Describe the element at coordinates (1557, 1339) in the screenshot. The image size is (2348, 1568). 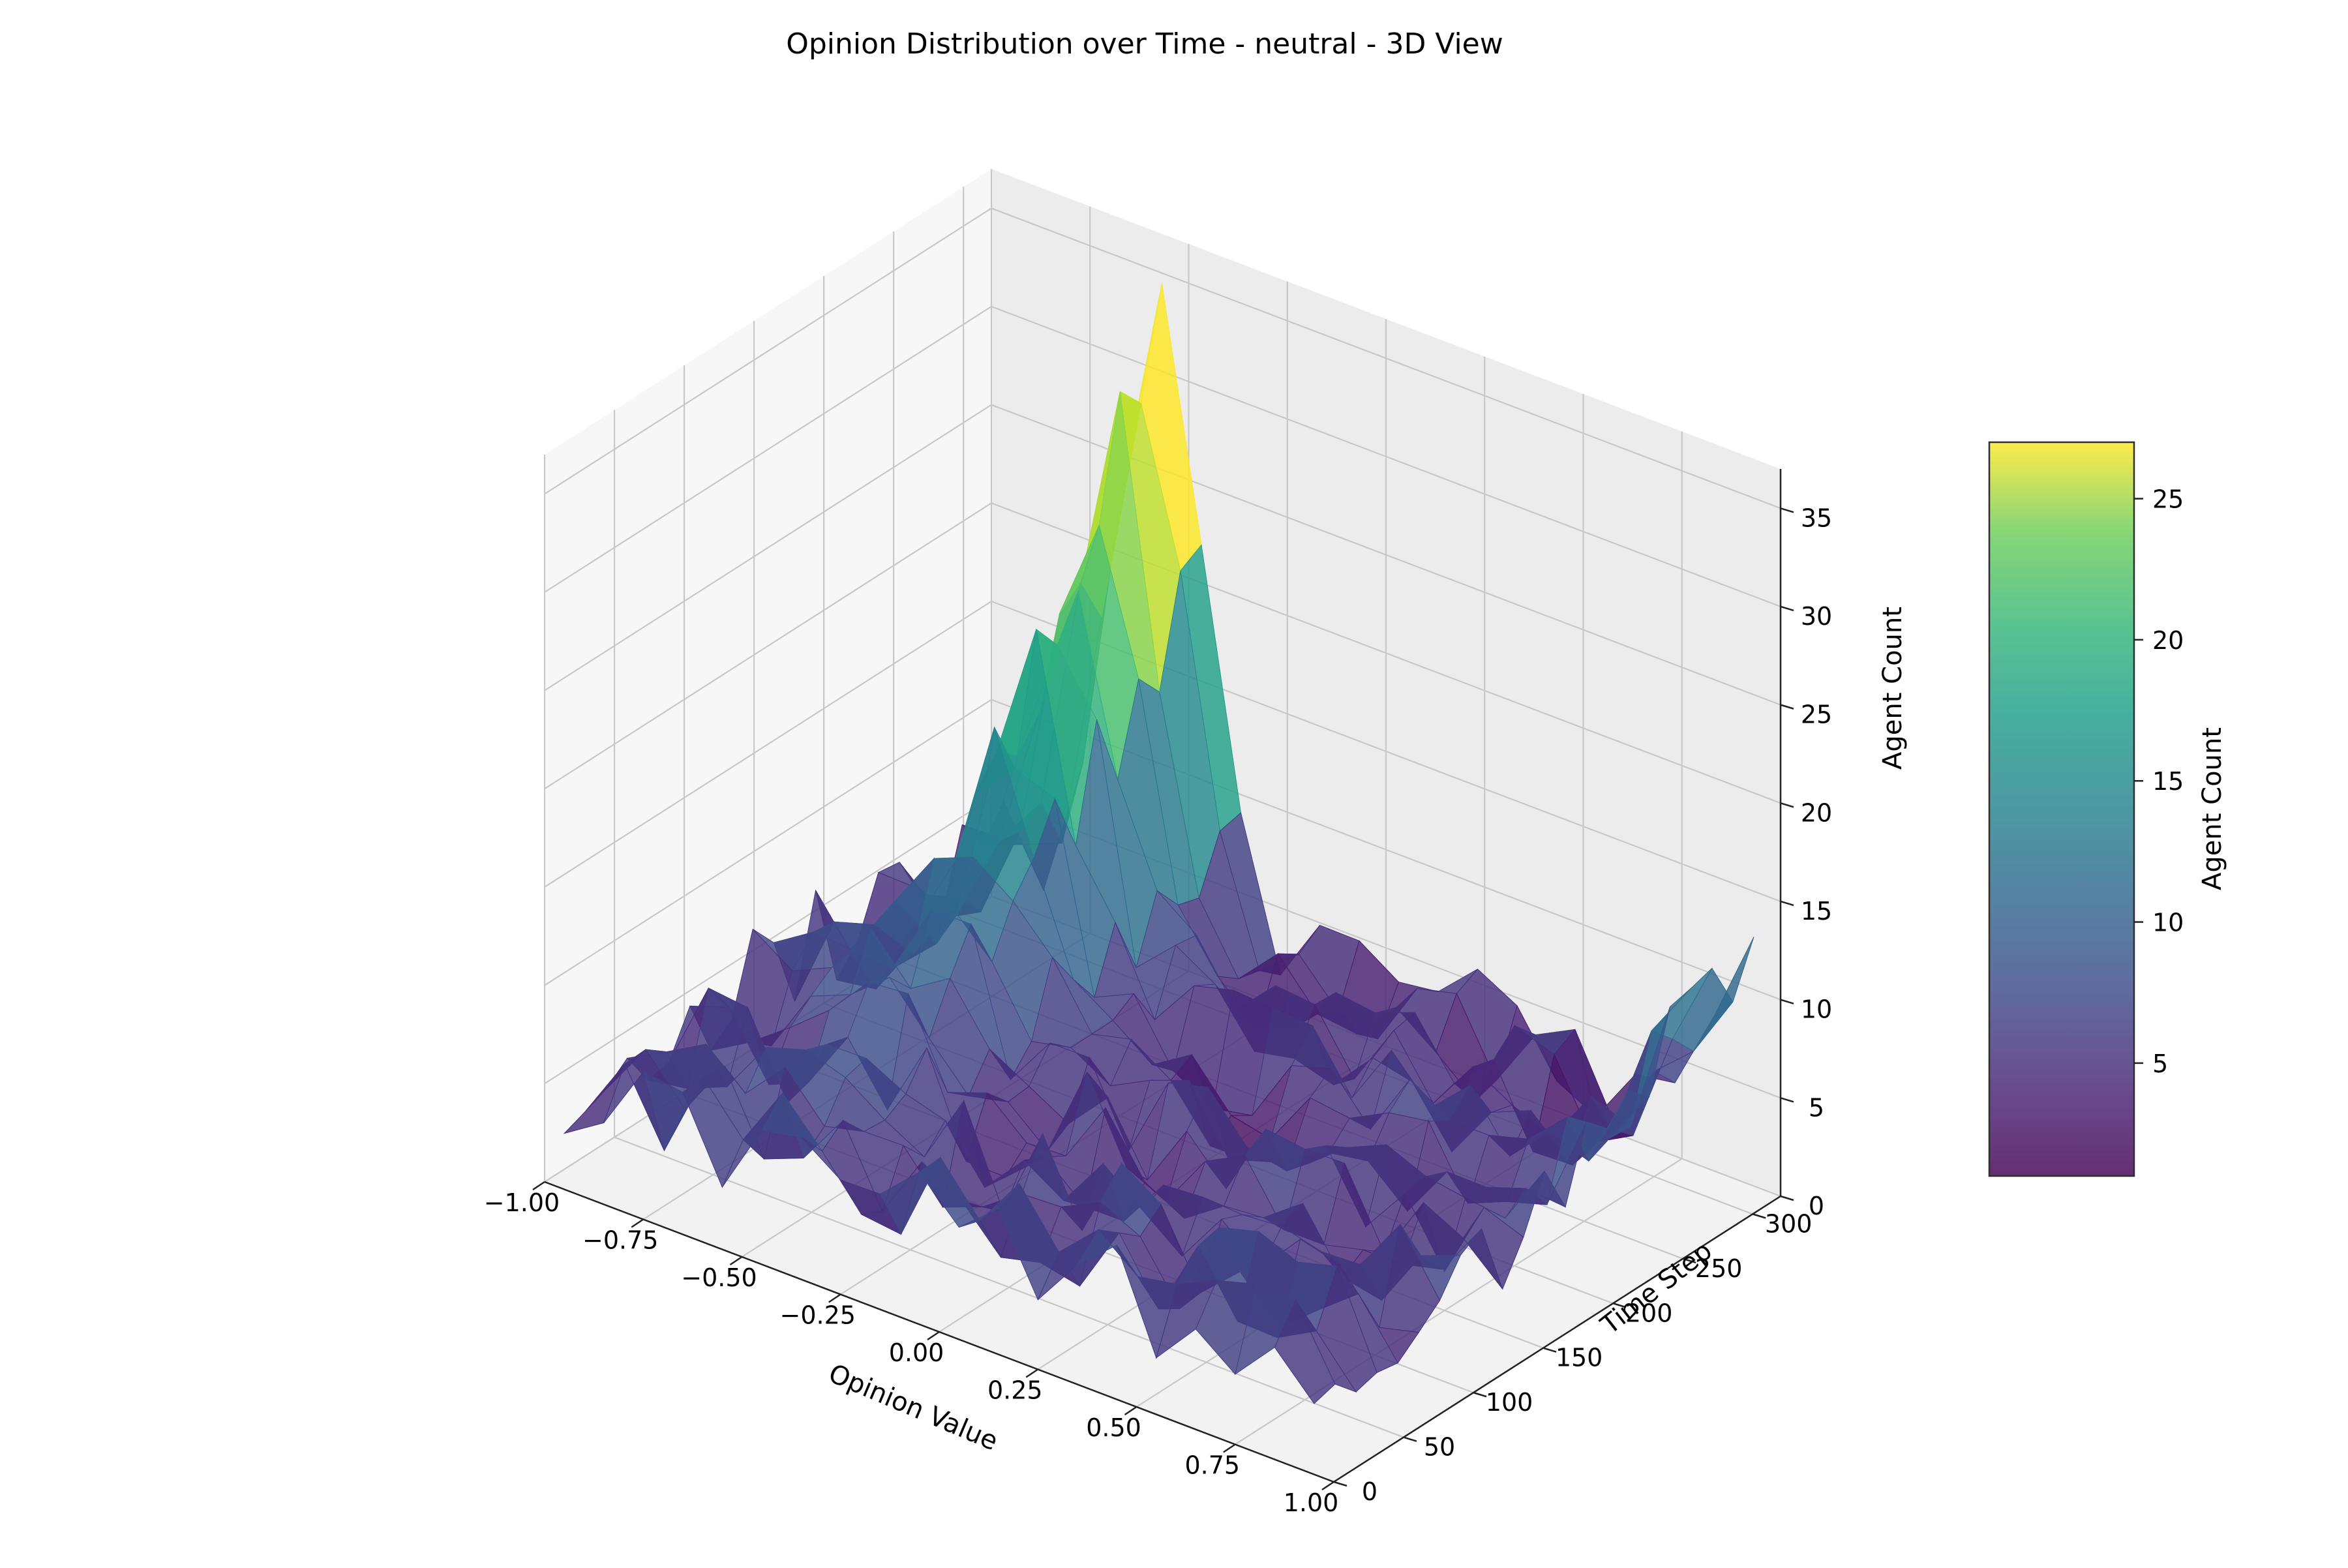
I see `y-axis-line` at that location.